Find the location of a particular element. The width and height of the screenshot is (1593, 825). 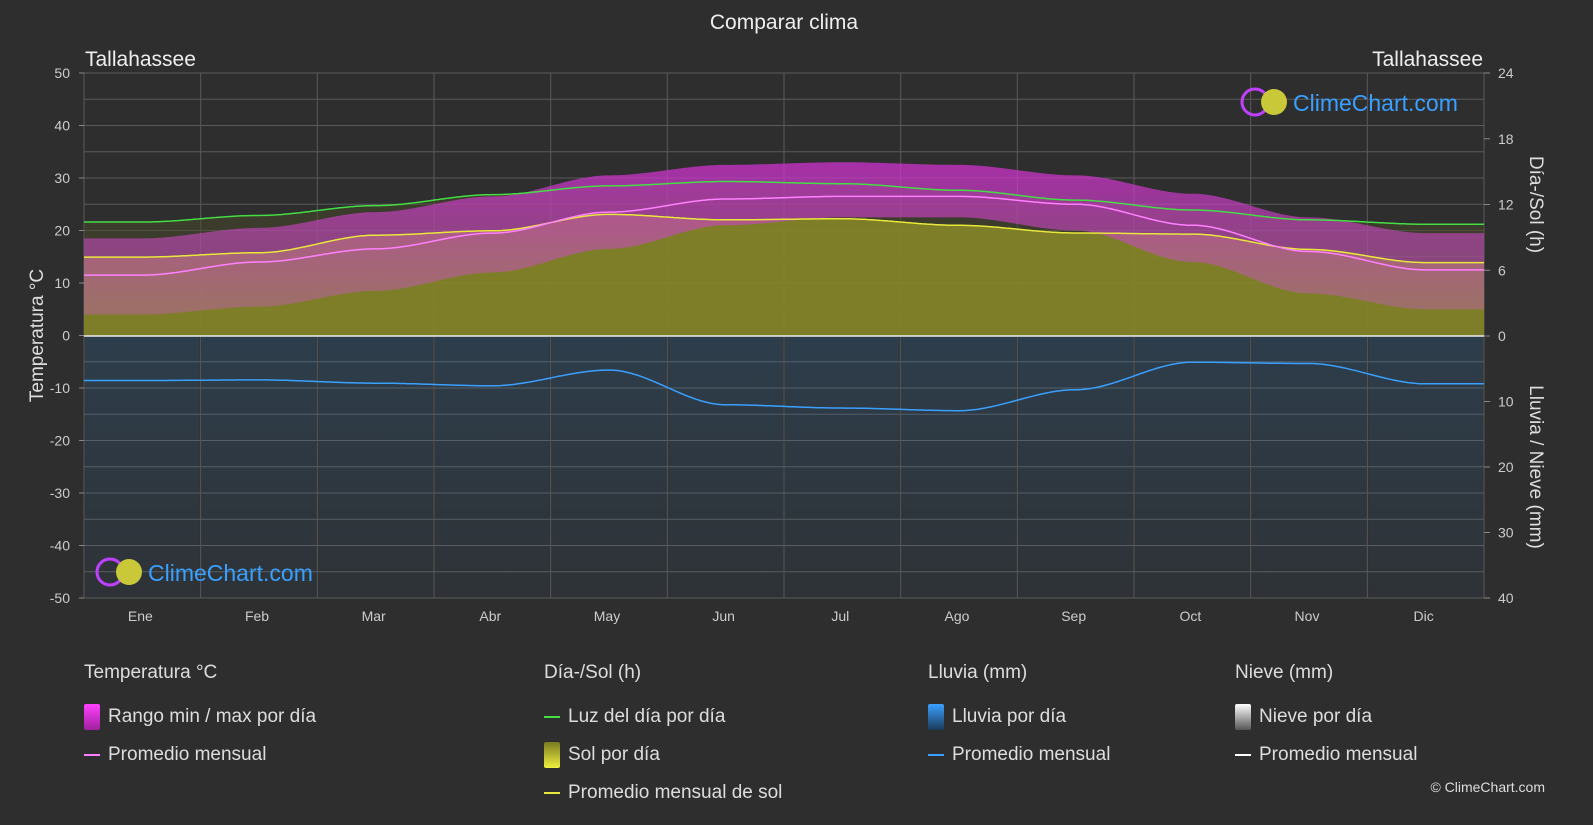

x-tick-label: Mar is located at coordinates (374, 616).